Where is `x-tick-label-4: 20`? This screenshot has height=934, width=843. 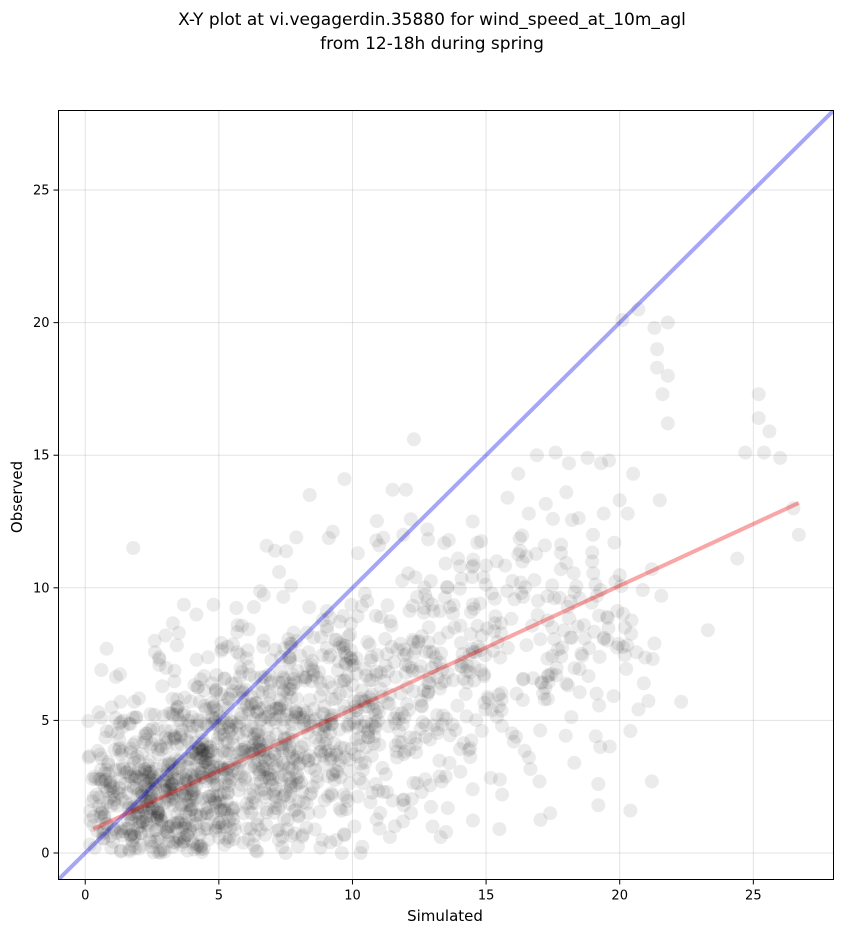 x-tick-label-4: 20 is located at coordinates (619, 896).